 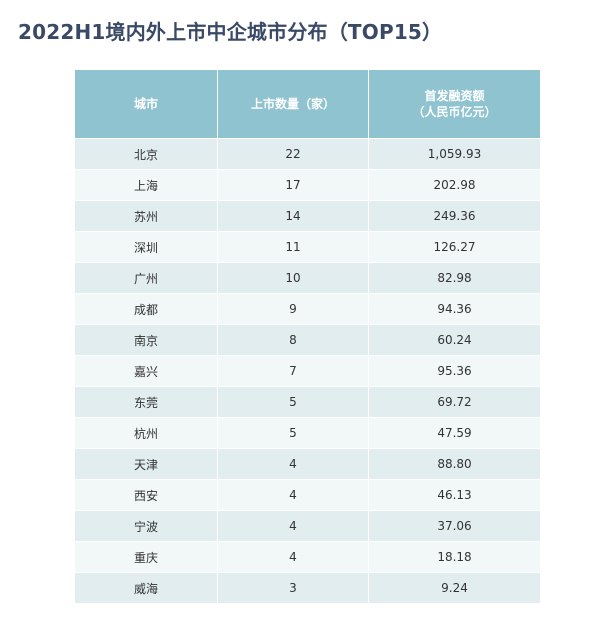 I want to click on cell-city: 天津, so click(x=146, y=464).